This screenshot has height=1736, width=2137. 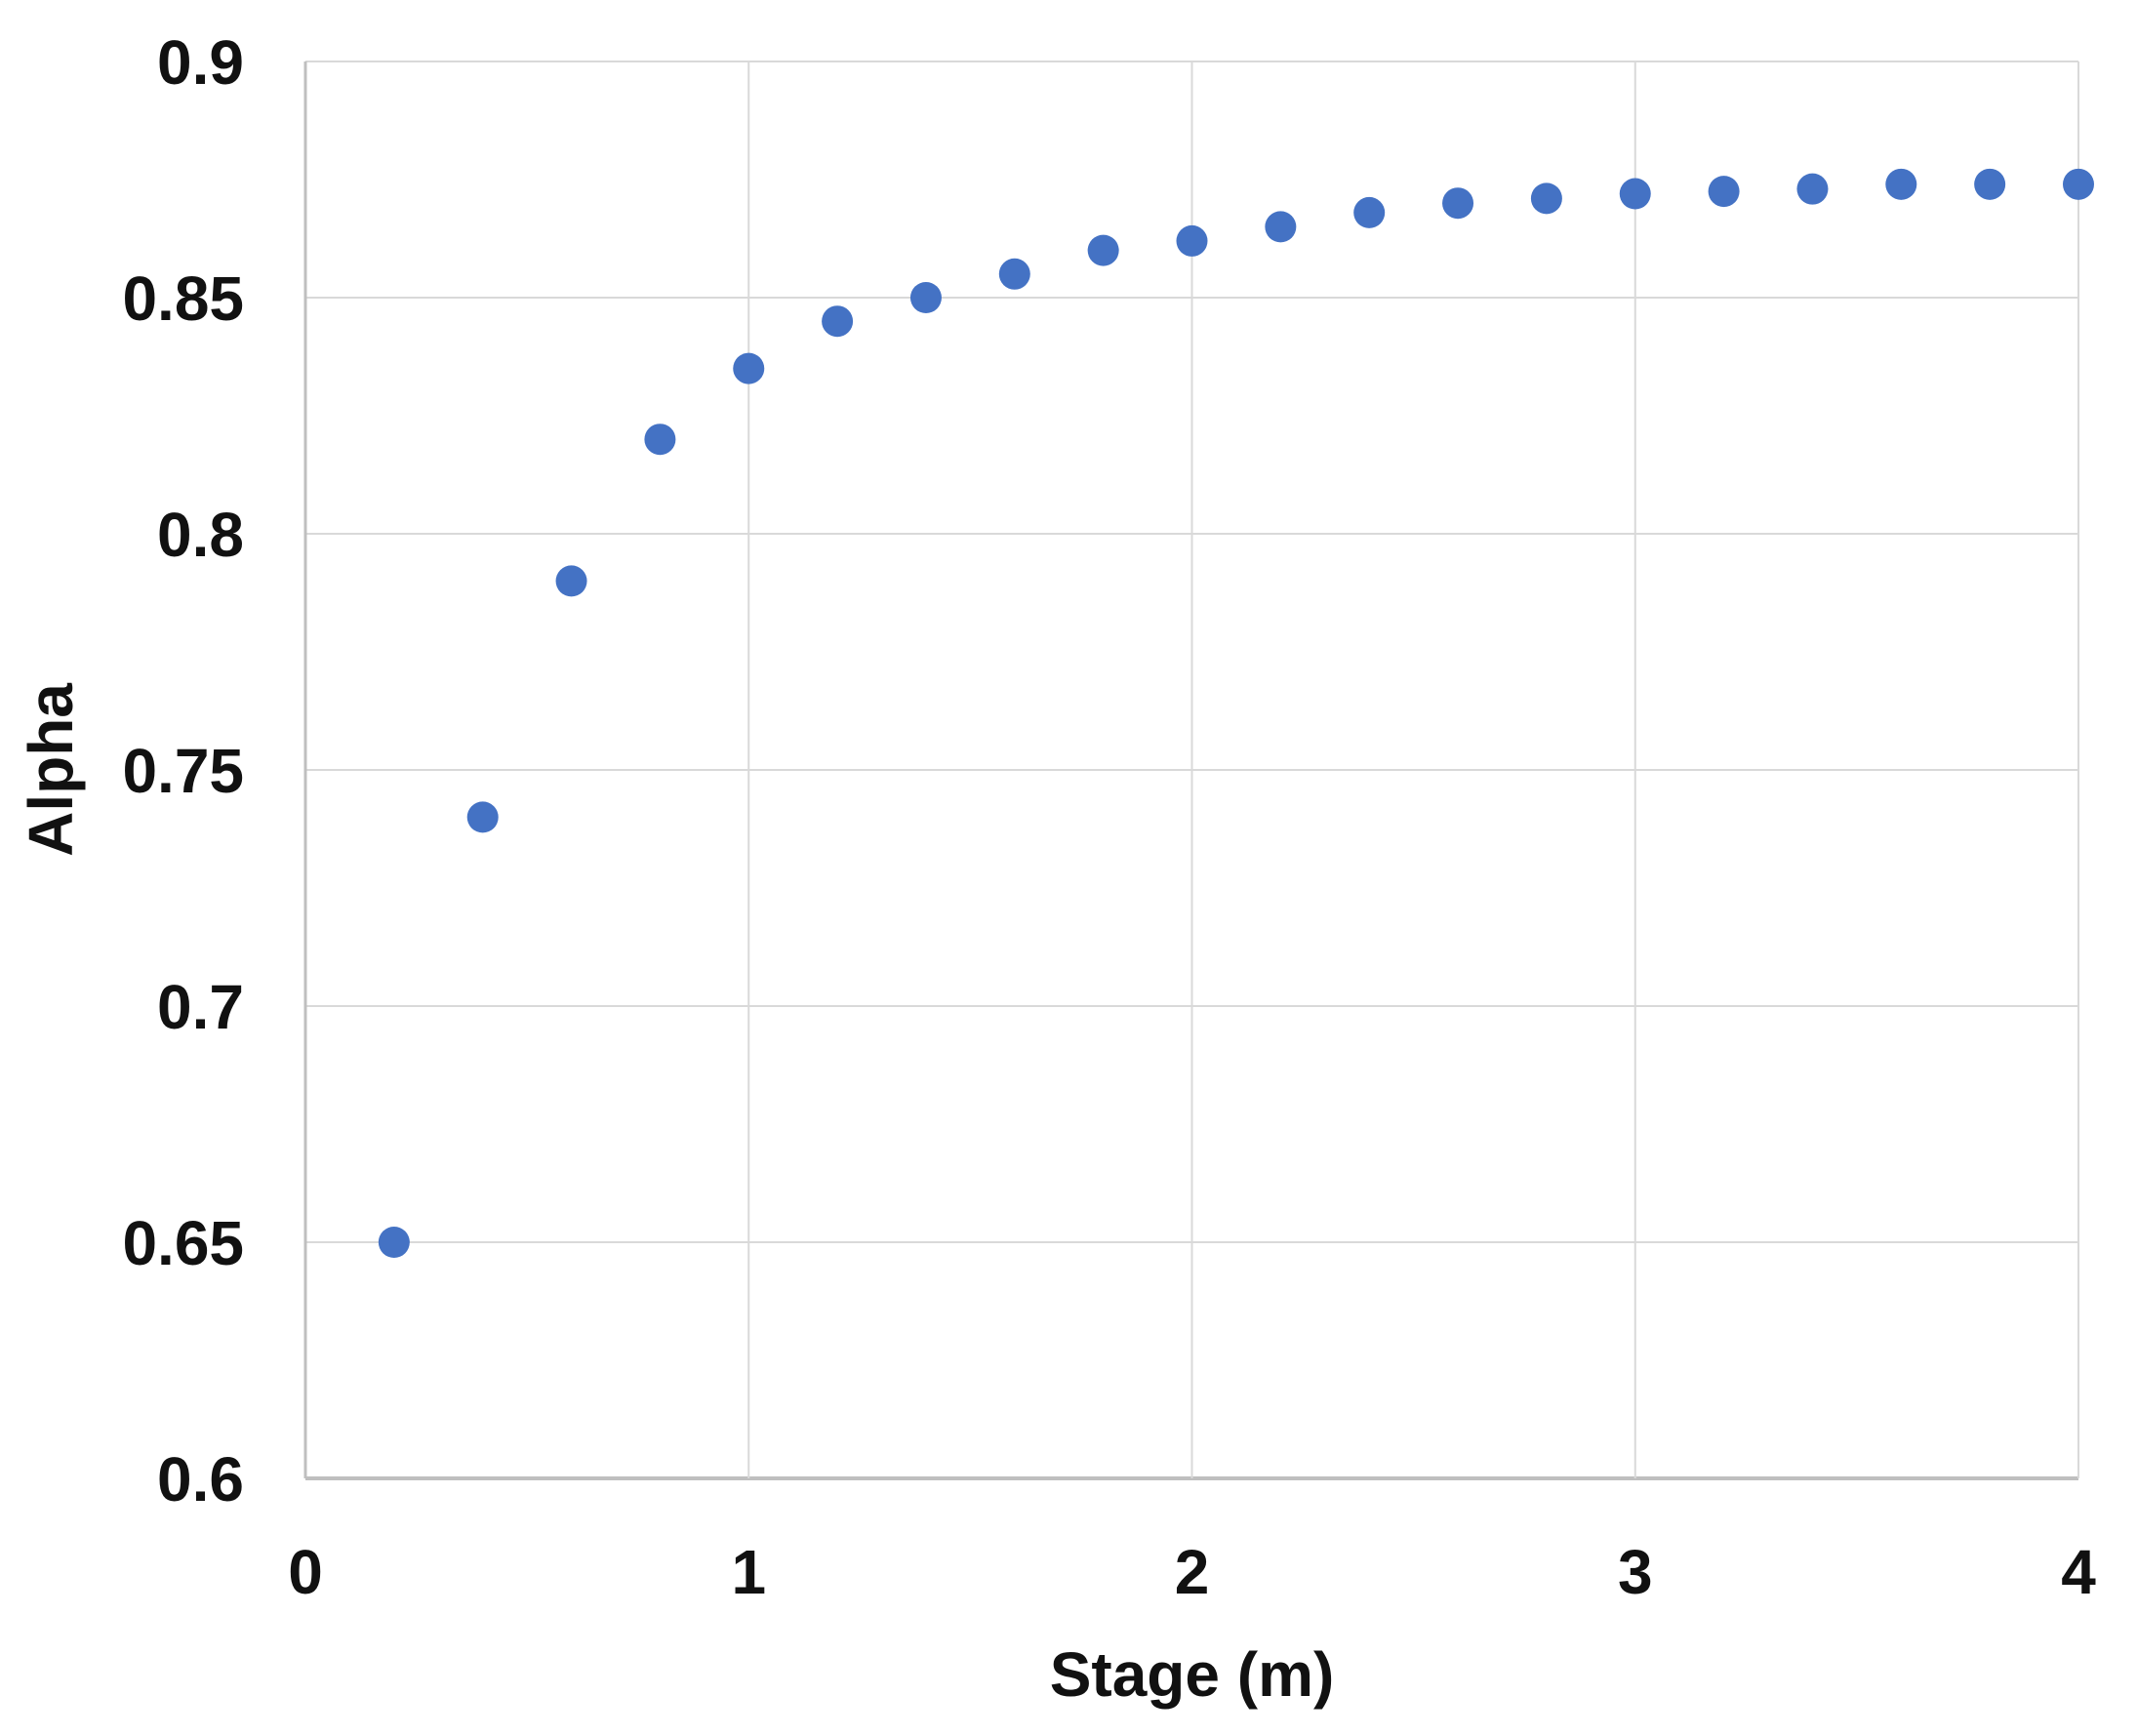 I want to click on y-tick-label: 0.9, so click(x=200, y=62).